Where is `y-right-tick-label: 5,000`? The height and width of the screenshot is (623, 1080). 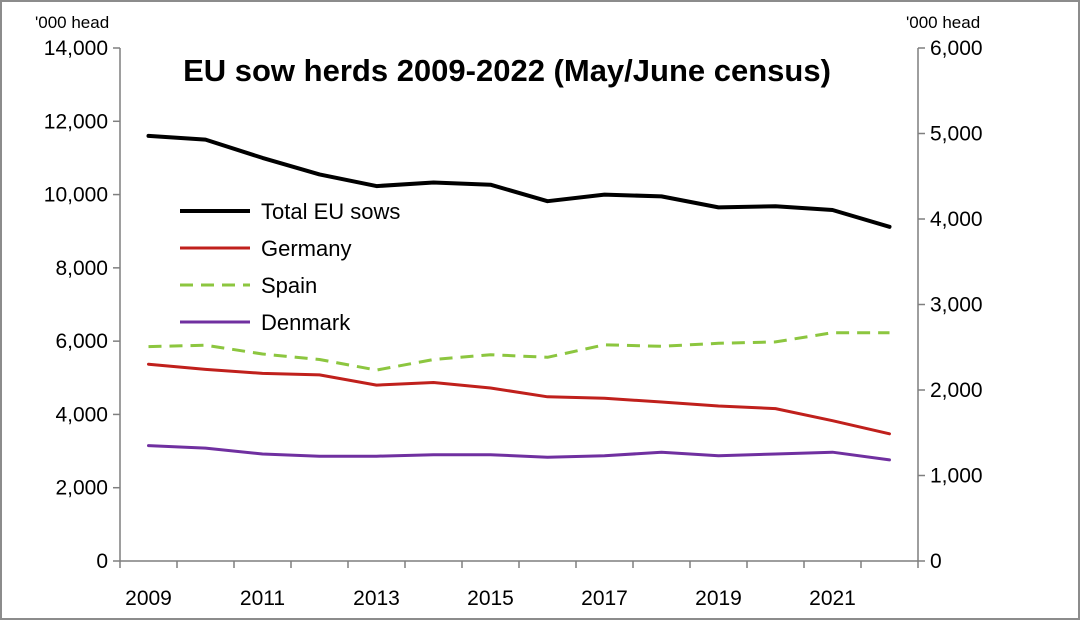 y-right-tick-label: 5,000 is located at coordinates (956, 134).